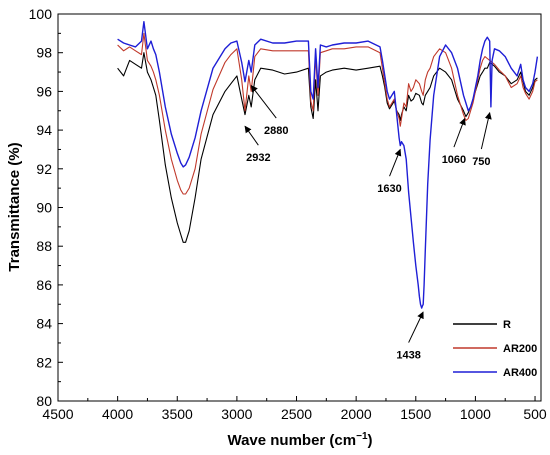 The image size is (550, 455). I want to click on annotation-label-1060: 1060, so click(454, 160).